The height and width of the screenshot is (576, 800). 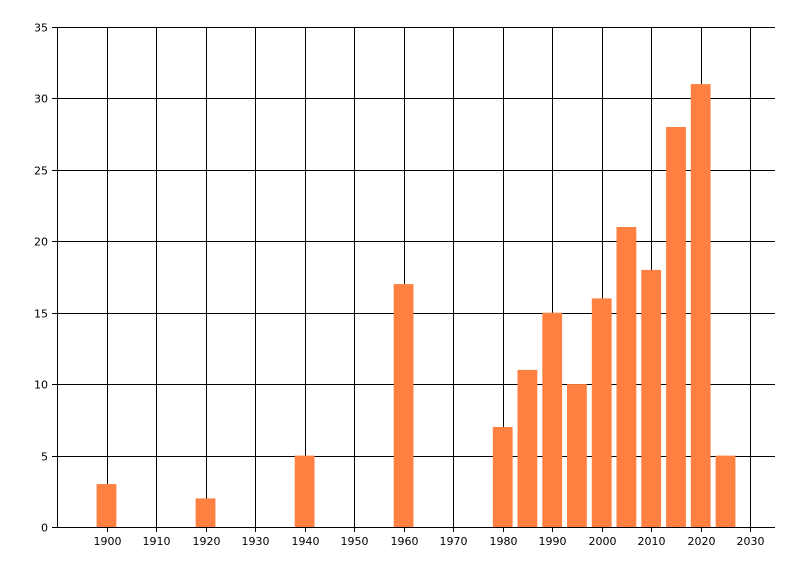 What do you see at coordinates (652, 541) in the screenshot?
I see `x-tick-label: 2010` at bounding box center [652, 541].